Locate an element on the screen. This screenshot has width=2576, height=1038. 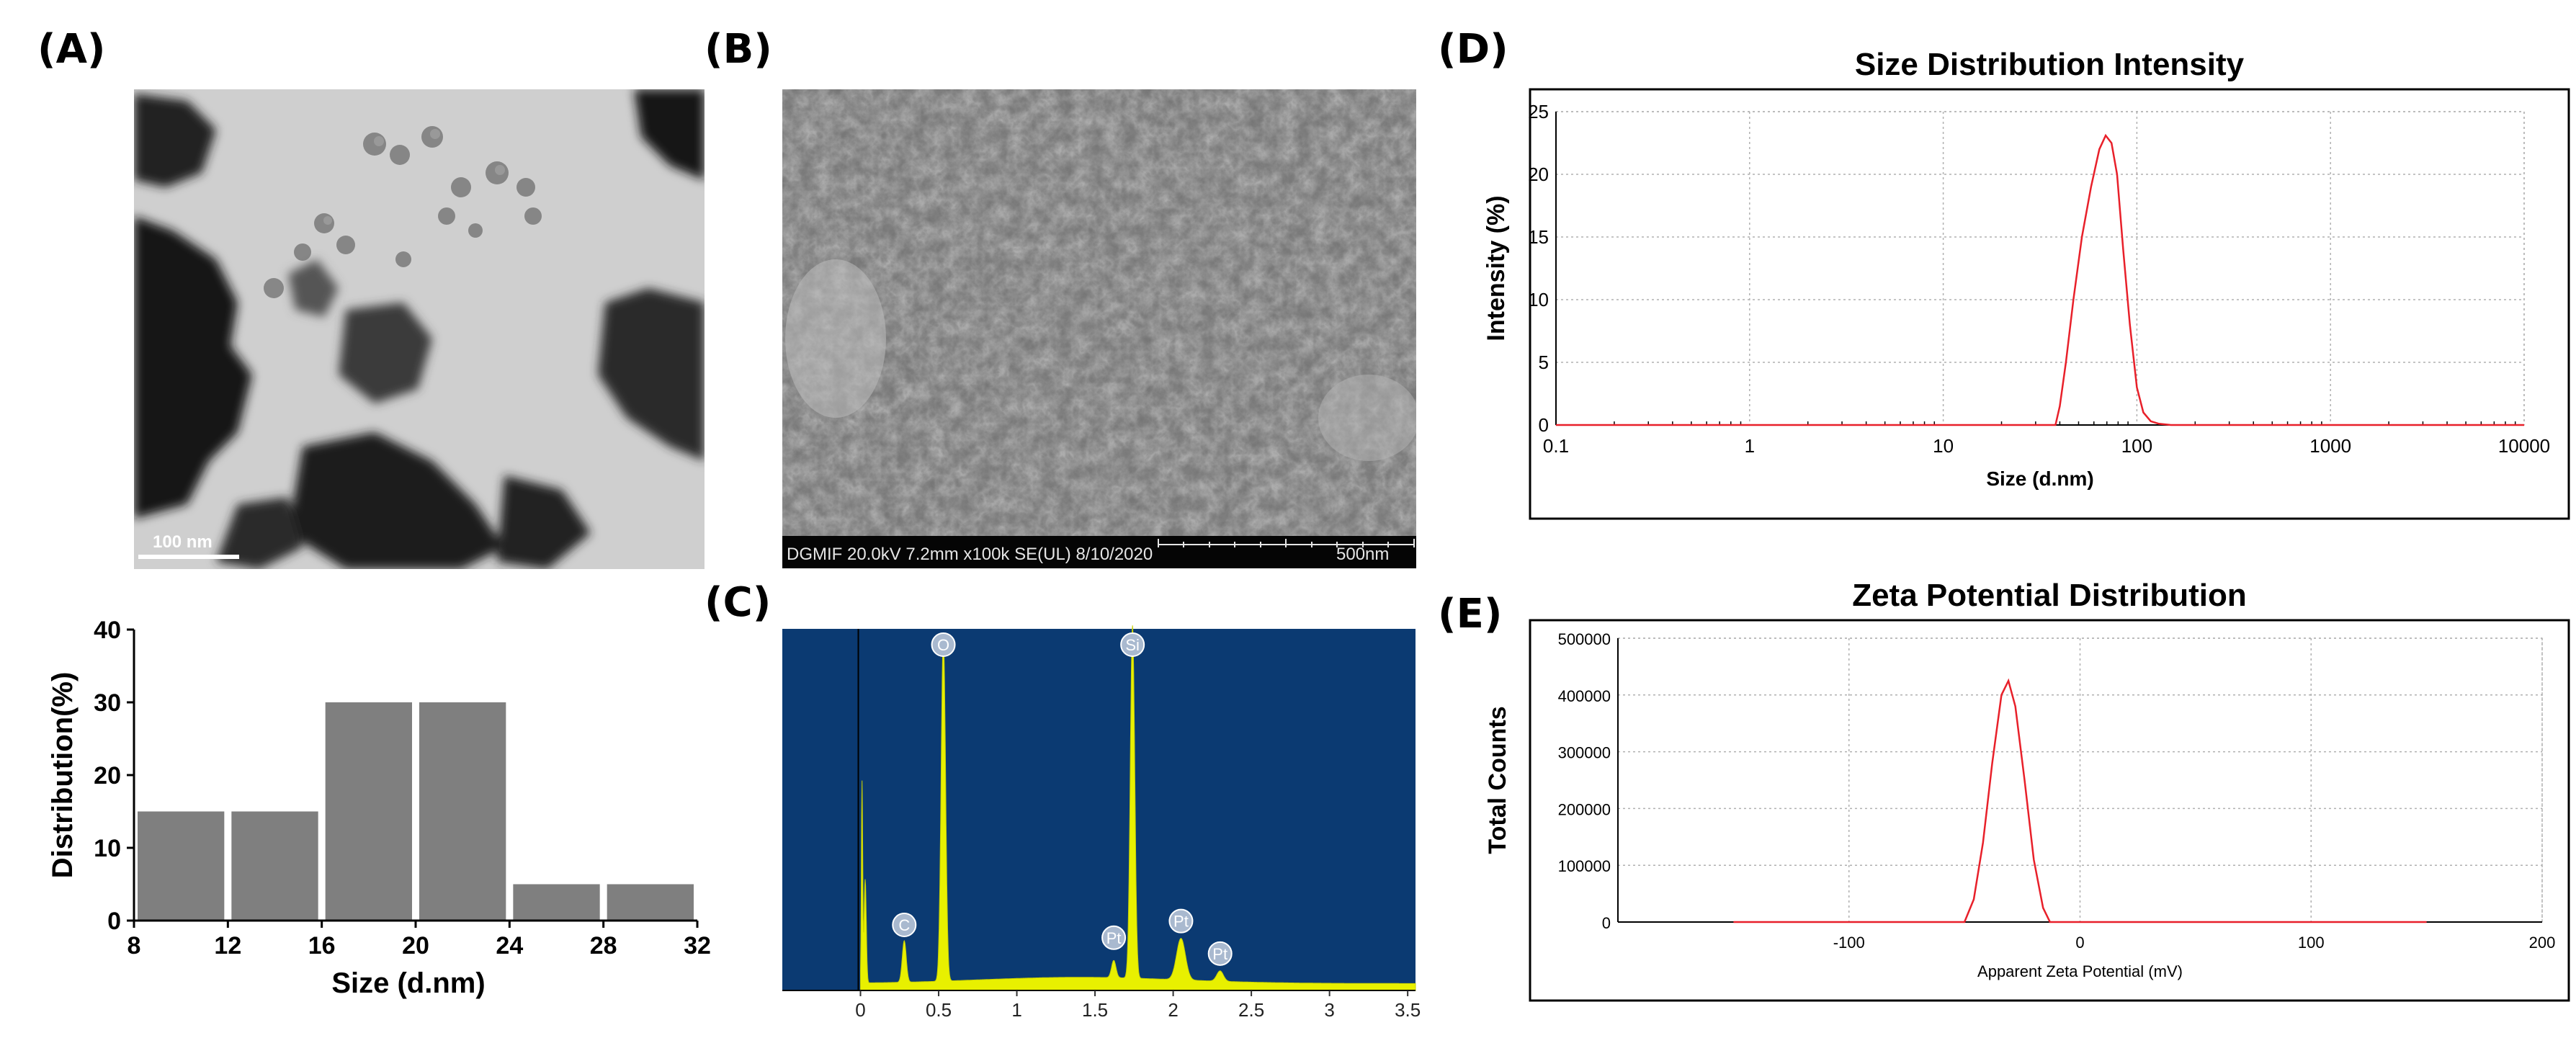
eds-peak-label: O is located at coordinates (943, 645).